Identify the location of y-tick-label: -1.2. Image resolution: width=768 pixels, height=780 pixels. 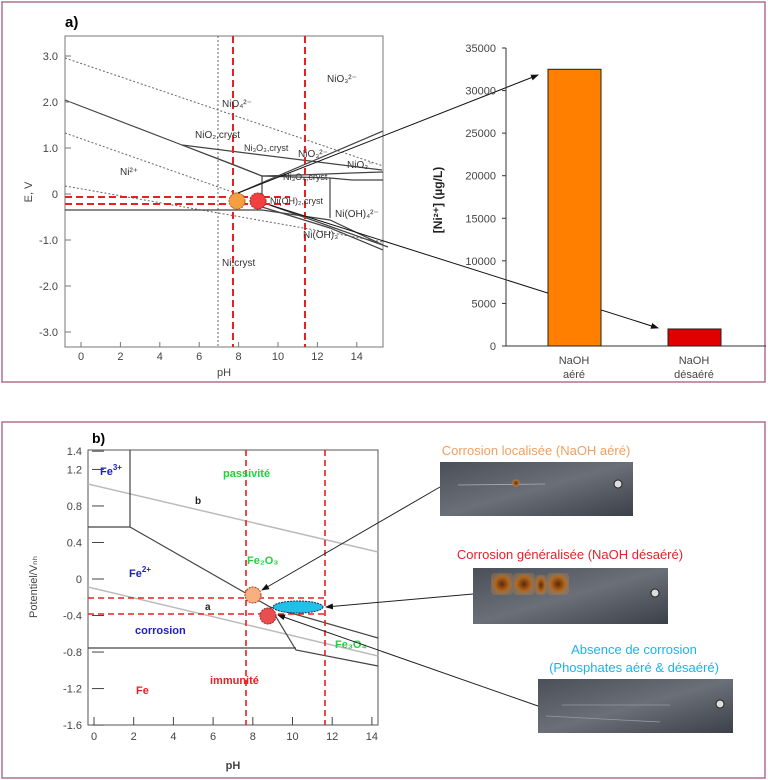
(72, 690).